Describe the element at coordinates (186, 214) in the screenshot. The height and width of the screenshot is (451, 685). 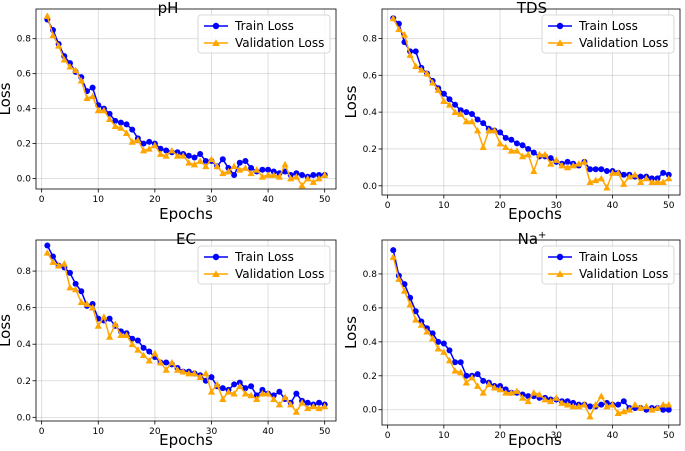
I see `x-axis-label: Epochs` at that location.